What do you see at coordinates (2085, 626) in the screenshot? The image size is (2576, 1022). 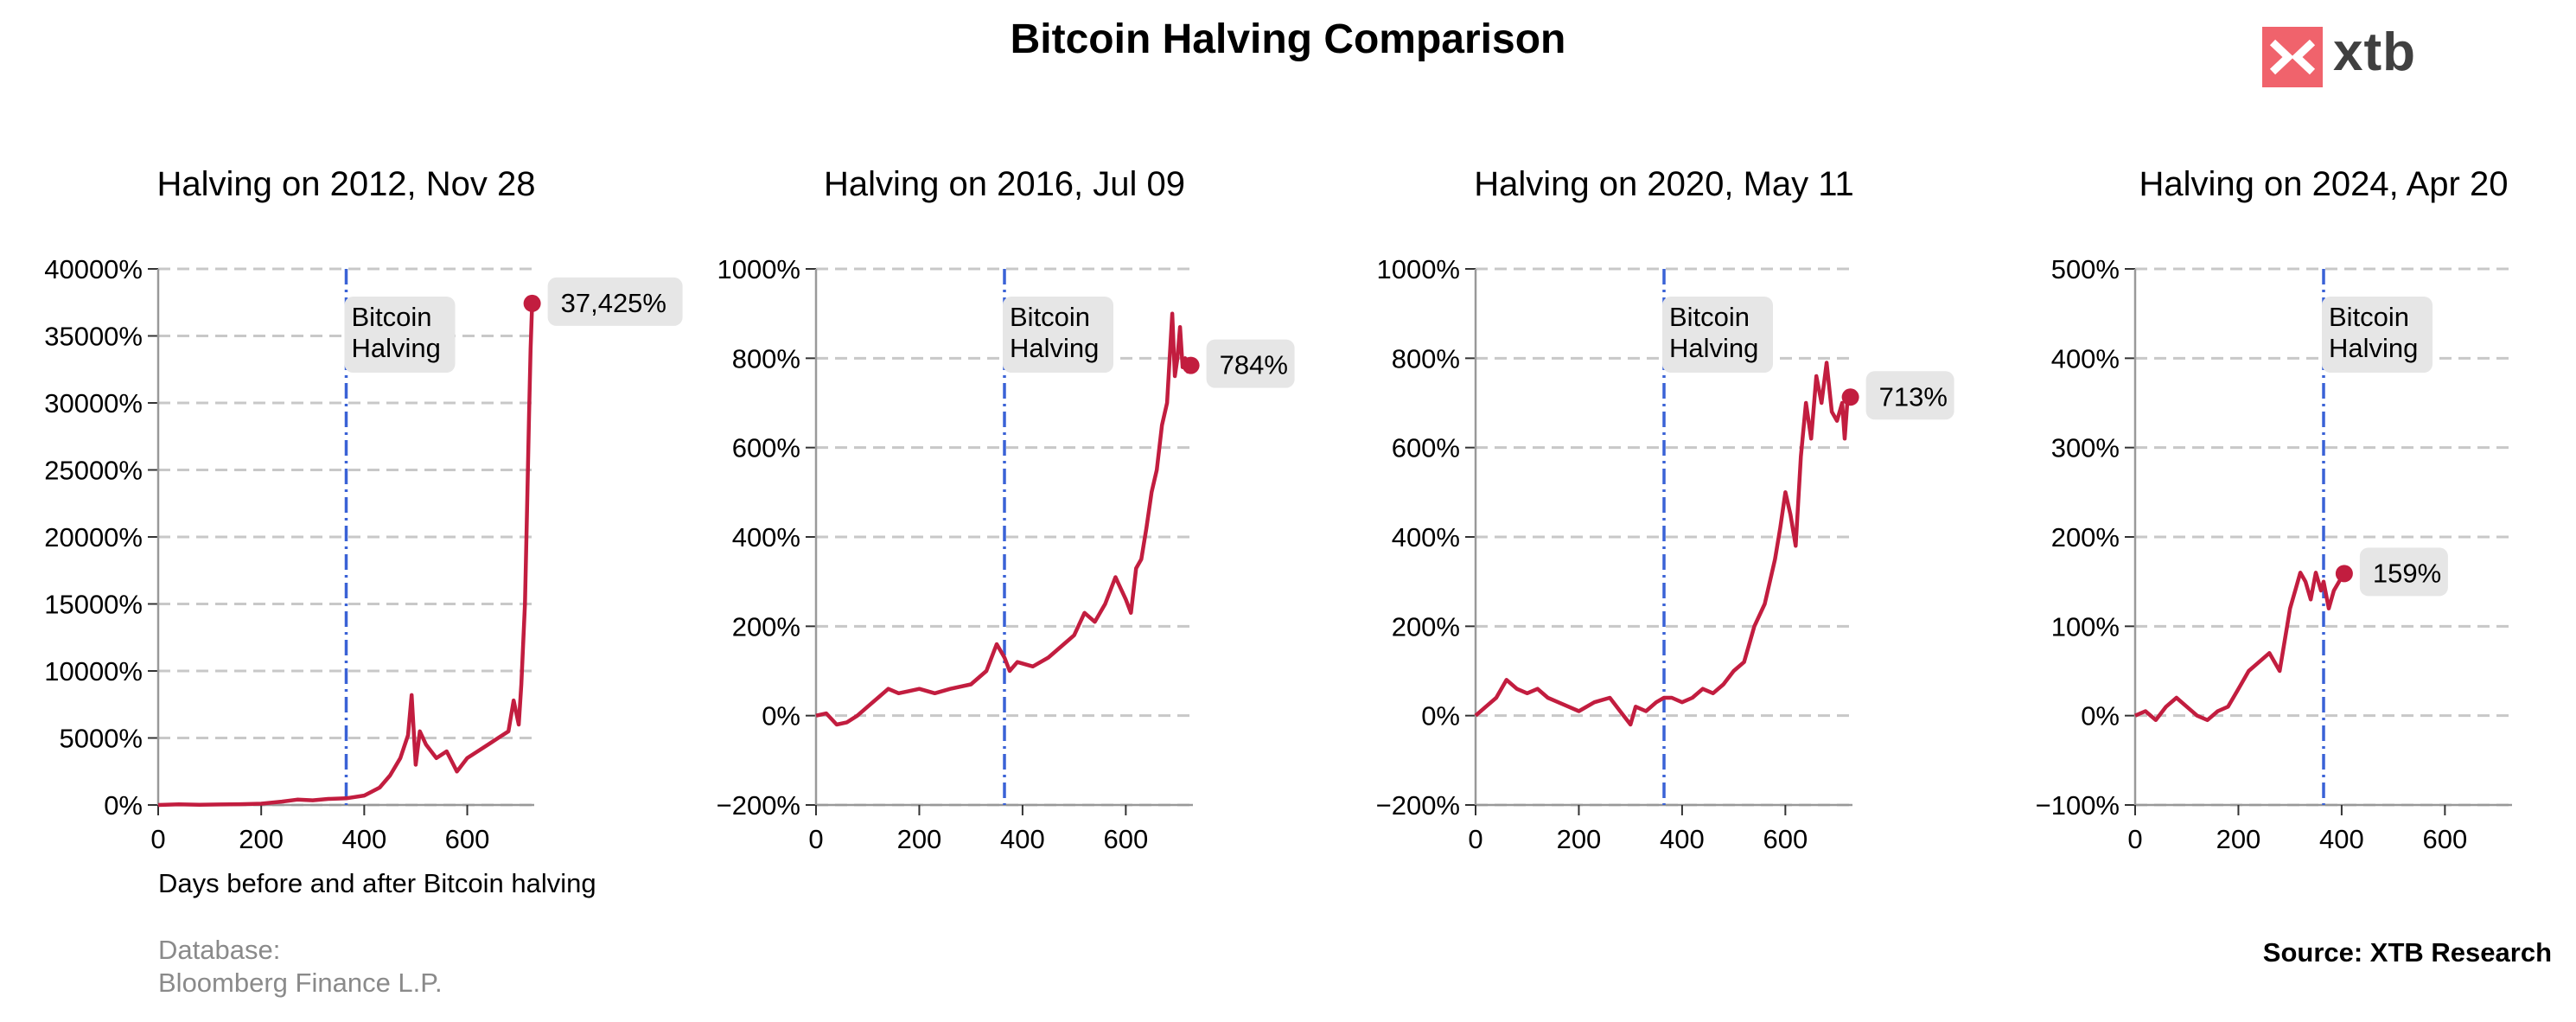 I see `y-tick-label: 100%` at bounding box center [2085, 626].